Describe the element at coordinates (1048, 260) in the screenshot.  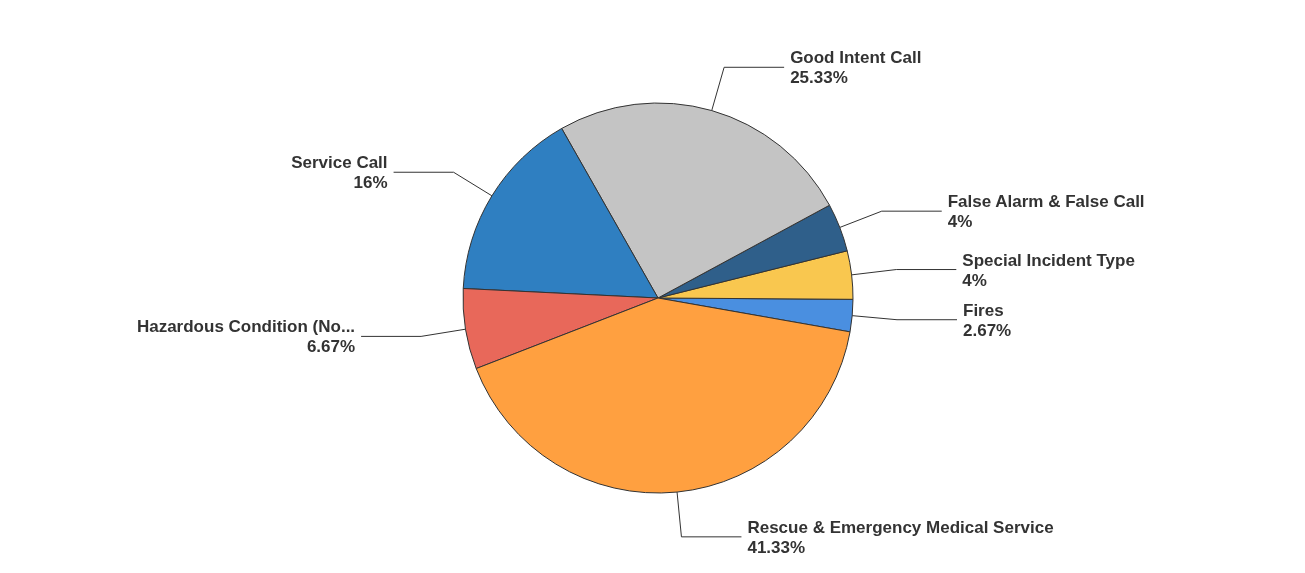
I see `slice-label: Special Incident Type` at that location.